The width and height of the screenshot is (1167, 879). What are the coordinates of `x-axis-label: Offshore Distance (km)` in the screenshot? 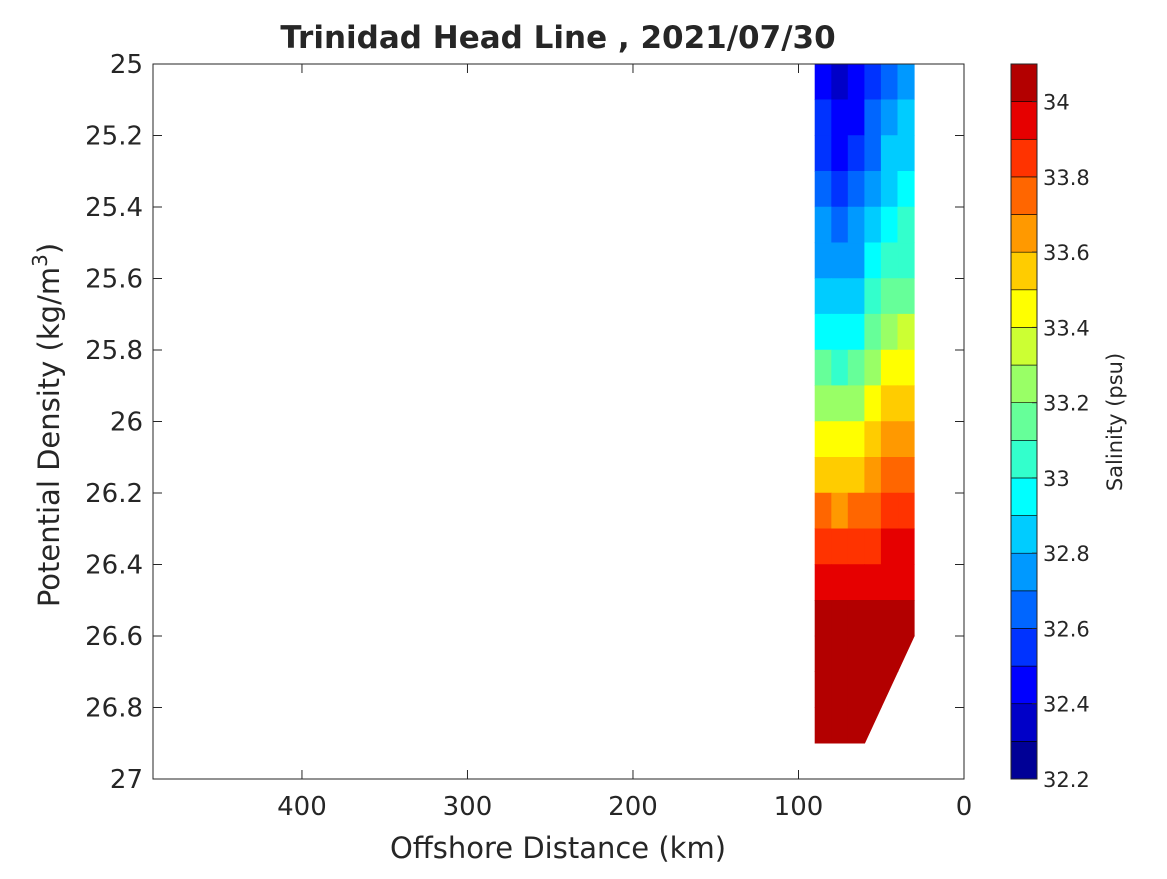 It's located at (558, 848).